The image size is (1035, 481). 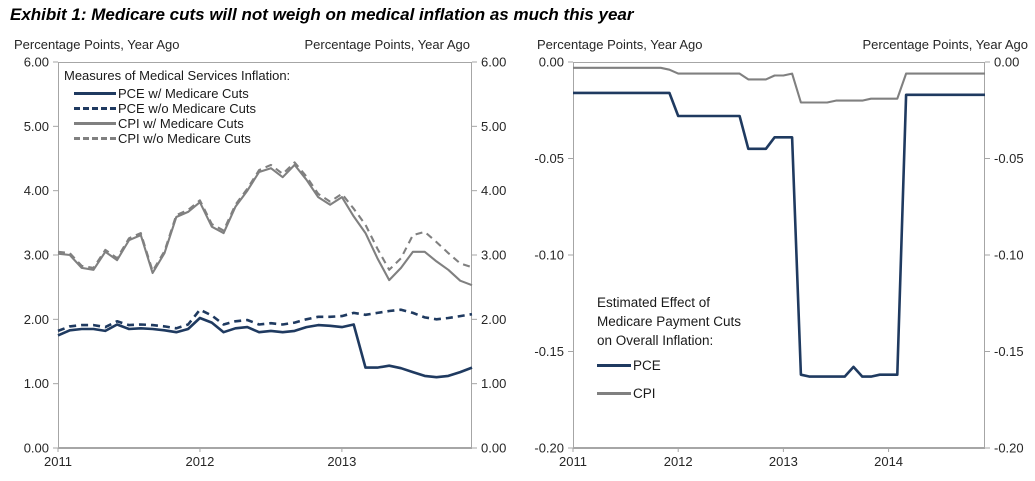 What do you see at coordinates (655, 340) in the screenshot?
I see `right-legend-title-line: on Overall Inflation:` at bounding box center [655, 340].